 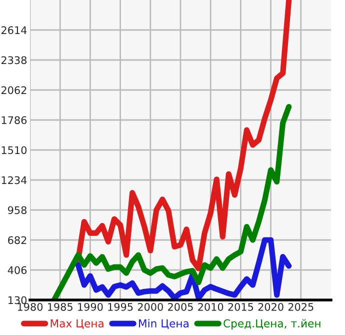 I want to click on legend-label: Max Цена, so click(x=77, y=324).